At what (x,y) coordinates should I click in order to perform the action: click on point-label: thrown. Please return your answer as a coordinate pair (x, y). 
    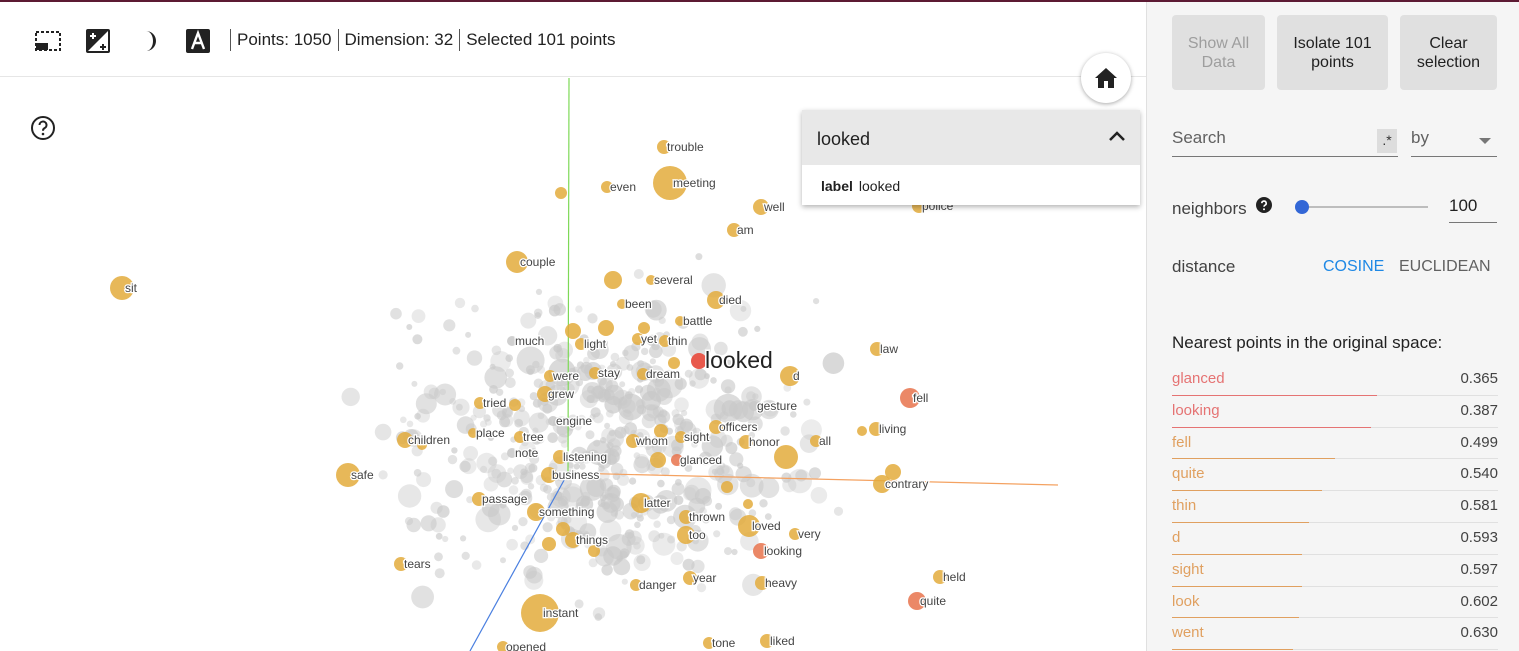
    Looking at the image, I should click on (707, 517).